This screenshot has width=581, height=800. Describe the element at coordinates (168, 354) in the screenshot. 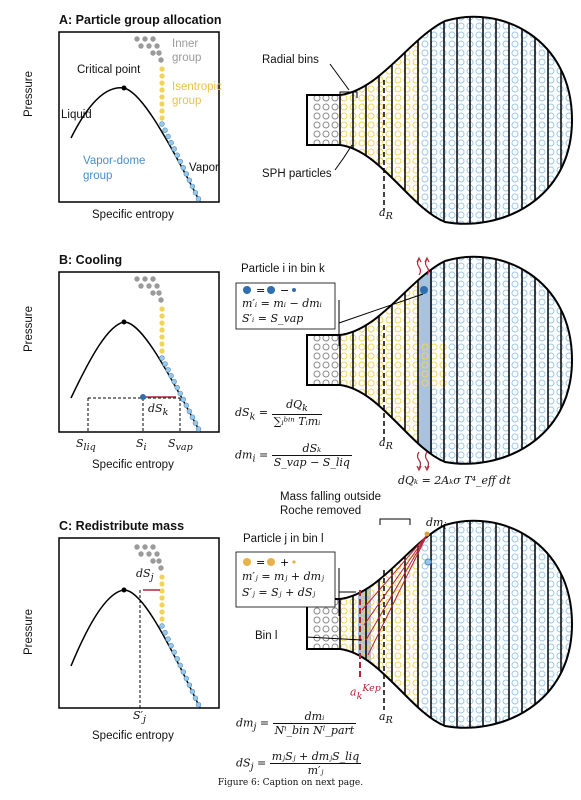

I see `panel-b-particles` at that location.